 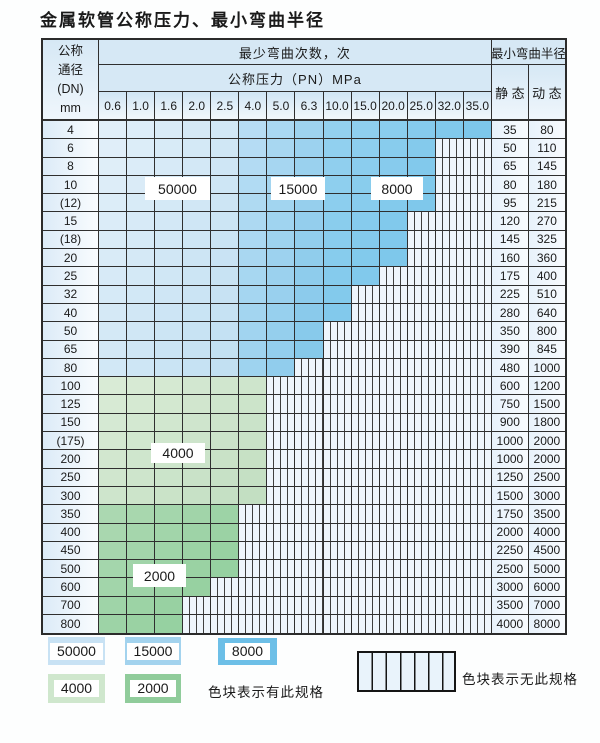 I want to click on legend-swatch-label: 4000, so click(x=76, y=688).